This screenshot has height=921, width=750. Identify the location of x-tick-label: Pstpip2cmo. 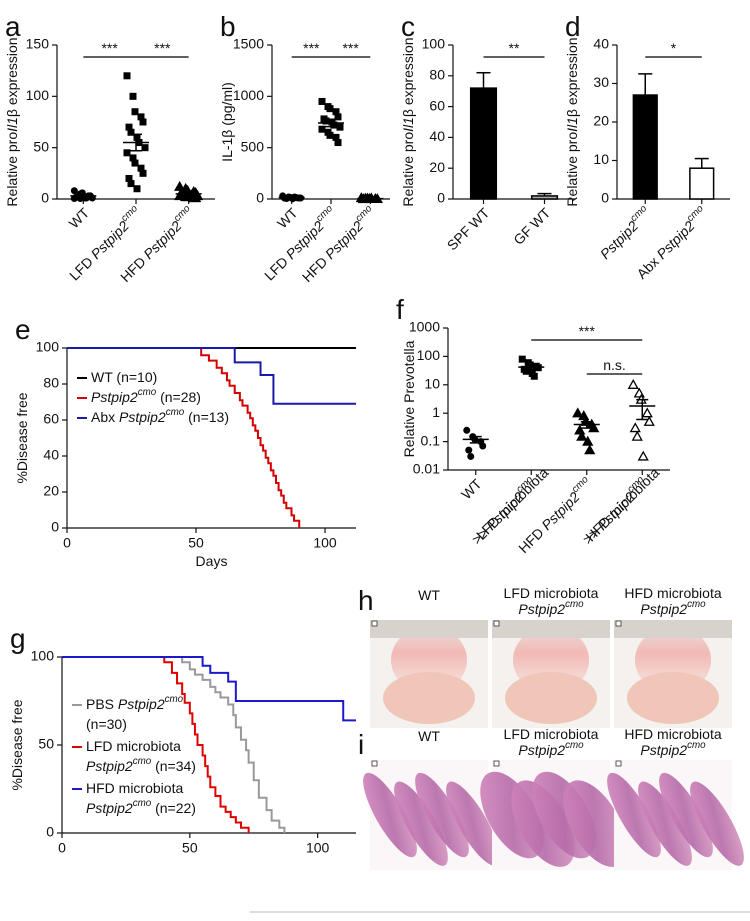
(624, 232).